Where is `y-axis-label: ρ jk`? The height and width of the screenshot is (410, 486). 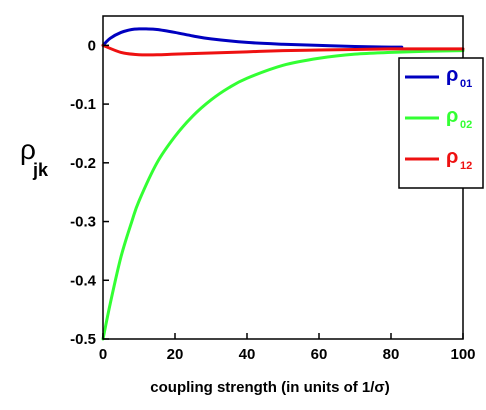
y-axis-label: ρ jk is located at coordinates (34, 157).